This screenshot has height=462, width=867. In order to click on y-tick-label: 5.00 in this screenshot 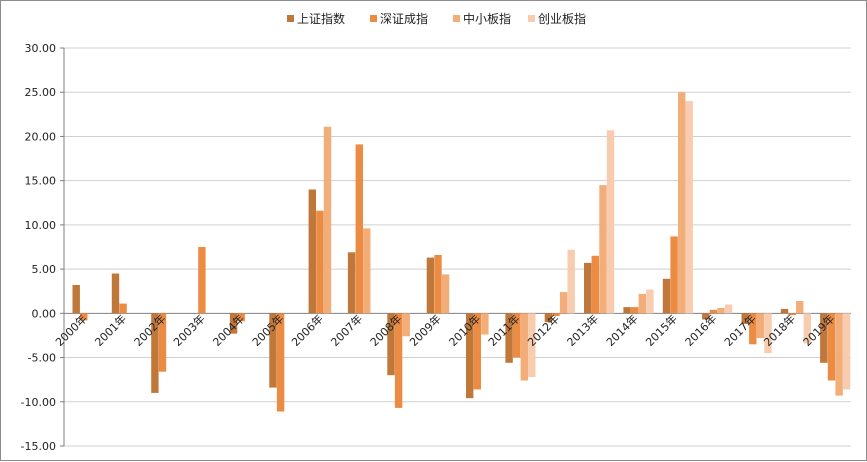, I will do `click(44, 269)`.